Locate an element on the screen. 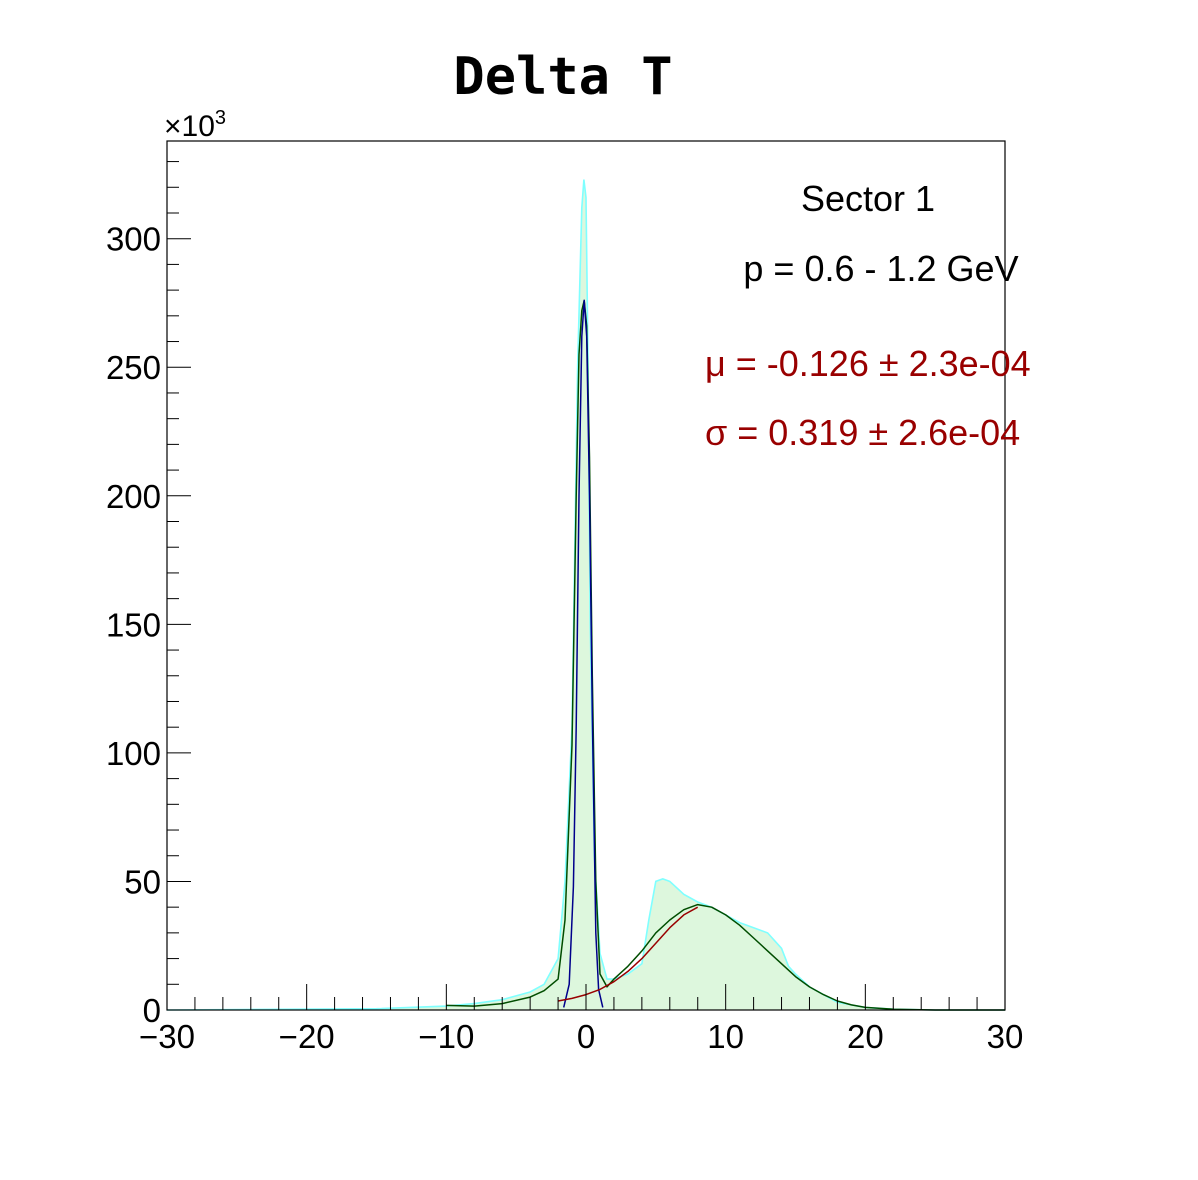 The height and width of the screenshot is (1180, 1198). x-tick-label: −20 is located at coordinates (307, 1036).